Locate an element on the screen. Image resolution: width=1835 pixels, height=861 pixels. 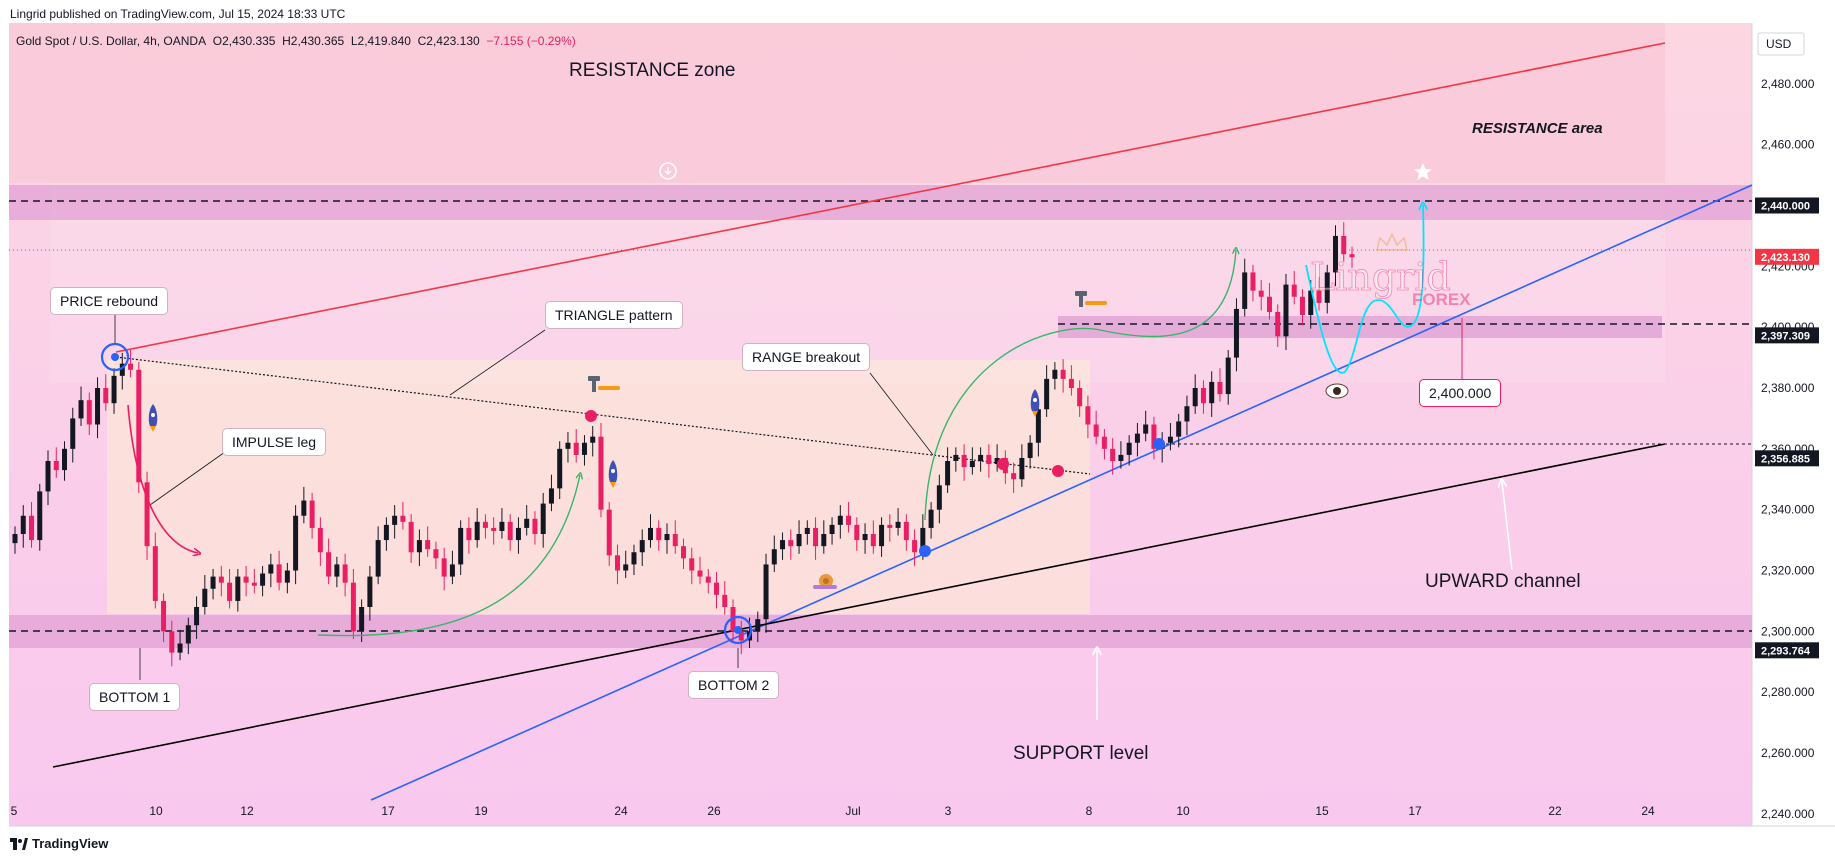
currency-label: USD is located at coordinates (1779, 44).